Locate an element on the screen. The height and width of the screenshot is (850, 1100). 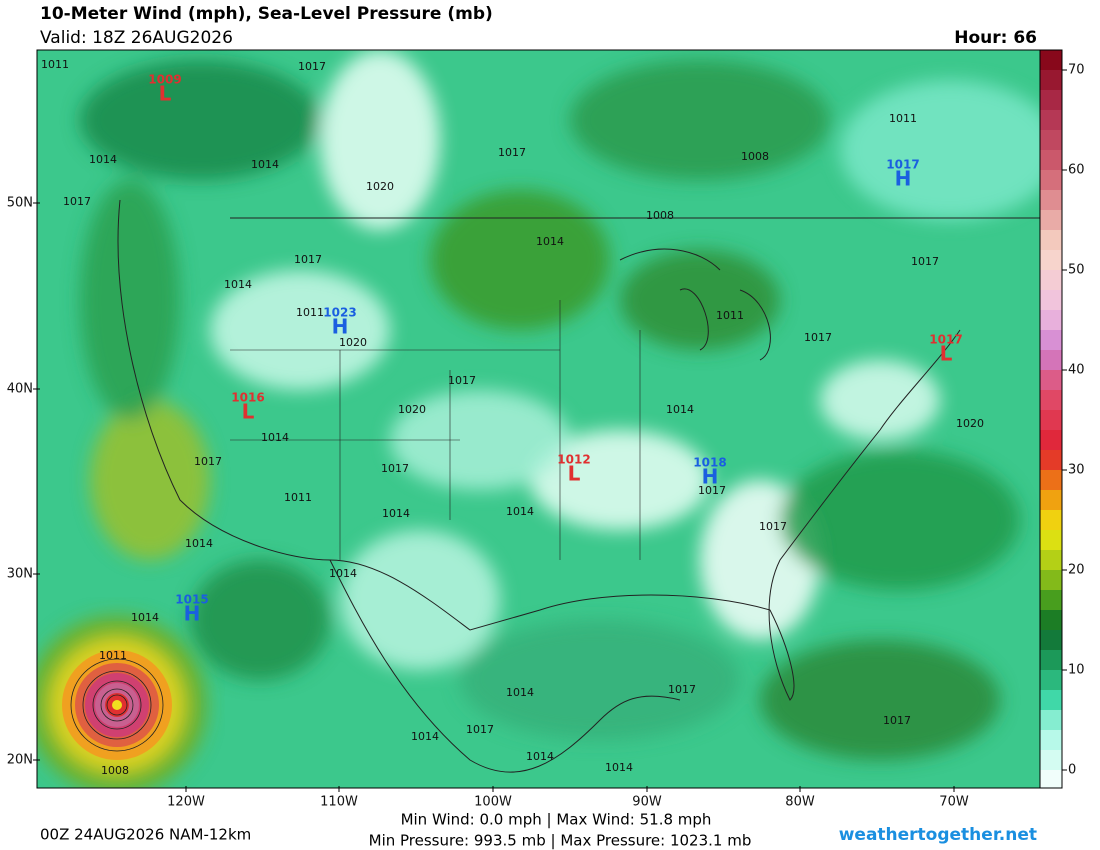
colorbar: 0 10 20 30 40 50 60 70 is located at coordinates (1062, 419).